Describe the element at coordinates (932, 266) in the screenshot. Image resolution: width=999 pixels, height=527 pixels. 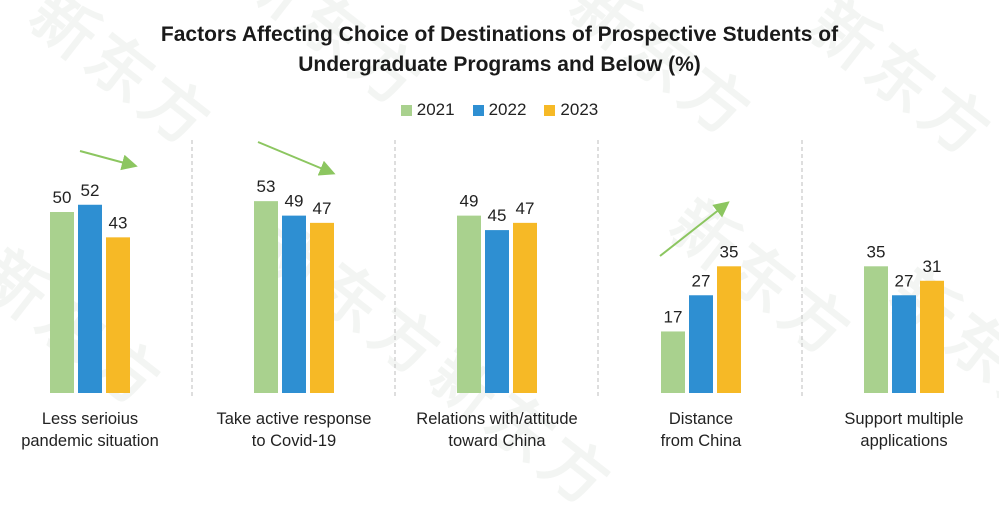
I see `data-label-2023-cat-5: 31` at that location.